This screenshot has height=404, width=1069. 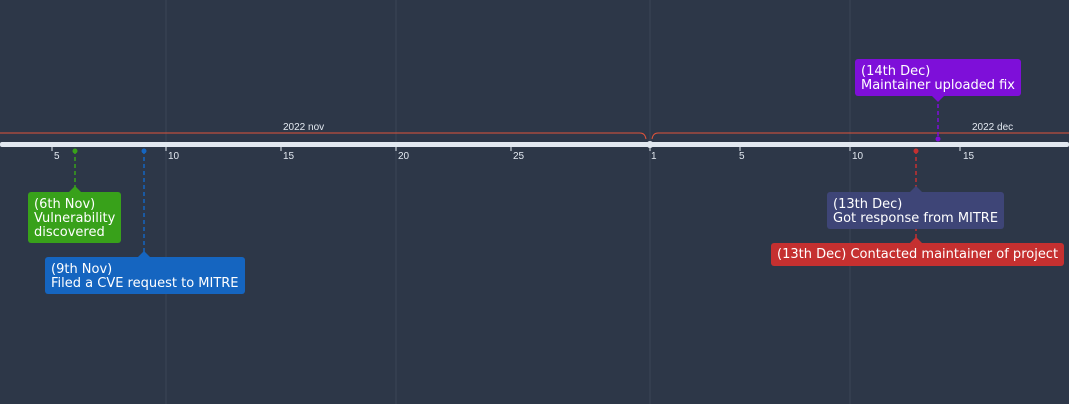 I want to click on event-card-cve-request: (9th Nov) Filed a CVE request to MITRE, so click(x=145, y=272).